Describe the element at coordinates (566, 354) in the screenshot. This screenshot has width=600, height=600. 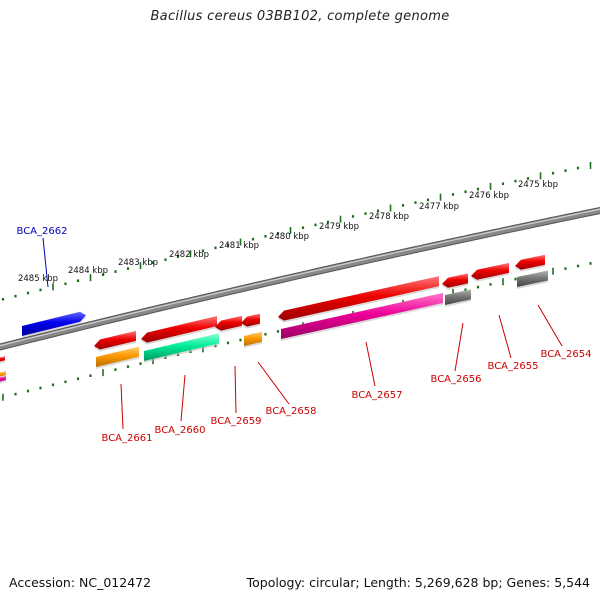
I see `gene-label: BCA_2654` at that location.